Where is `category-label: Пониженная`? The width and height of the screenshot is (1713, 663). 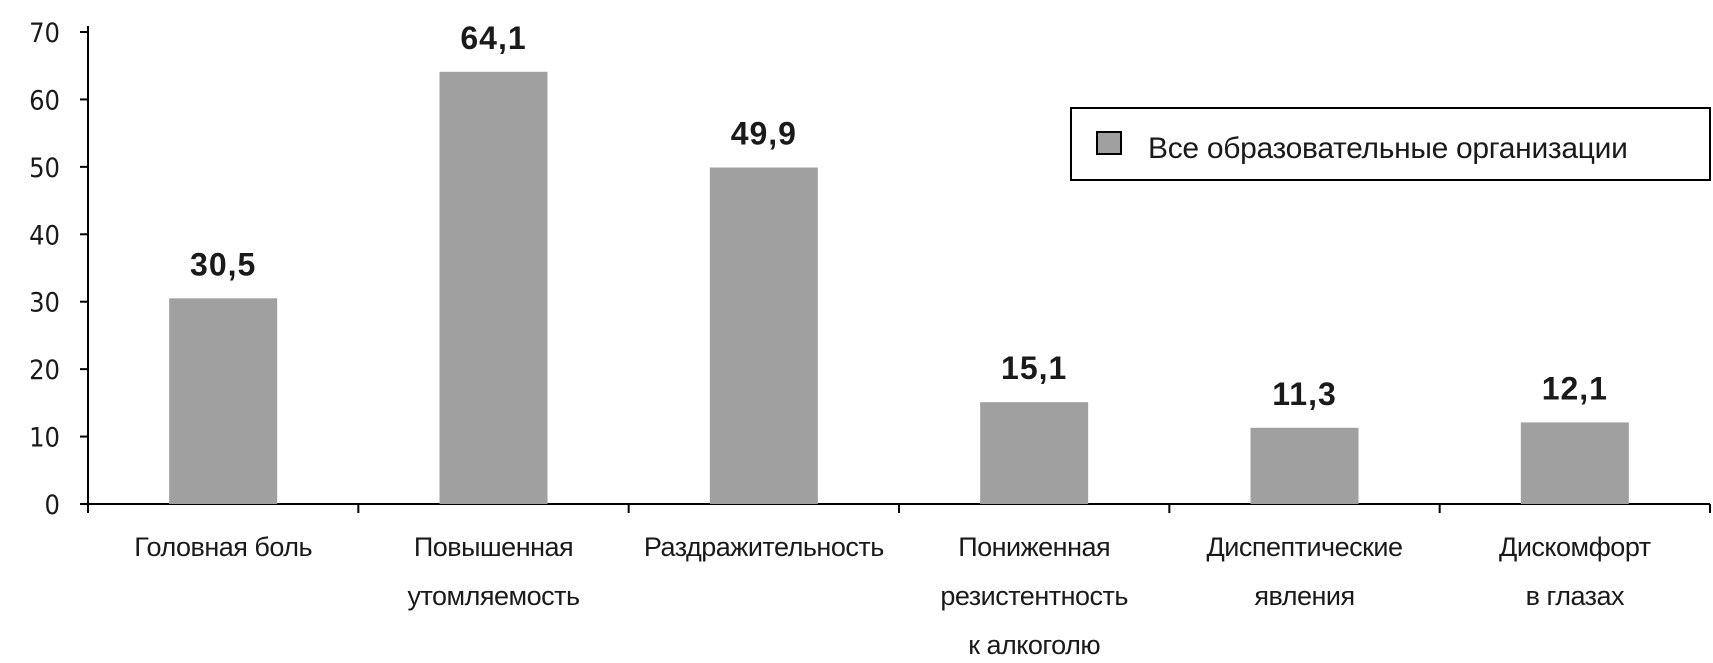 category-label: Пониженная is located at coordinates (1034, 547).